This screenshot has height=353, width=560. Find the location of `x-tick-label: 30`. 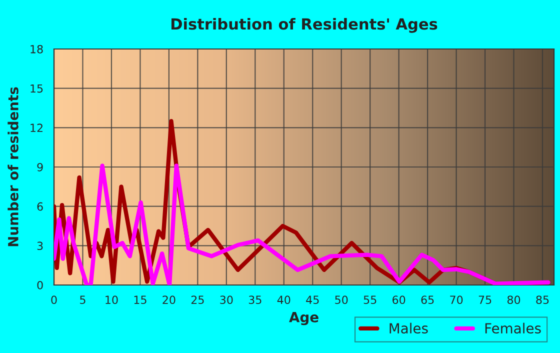

x-tick-label: 30 is located at coordinates (226, 300).